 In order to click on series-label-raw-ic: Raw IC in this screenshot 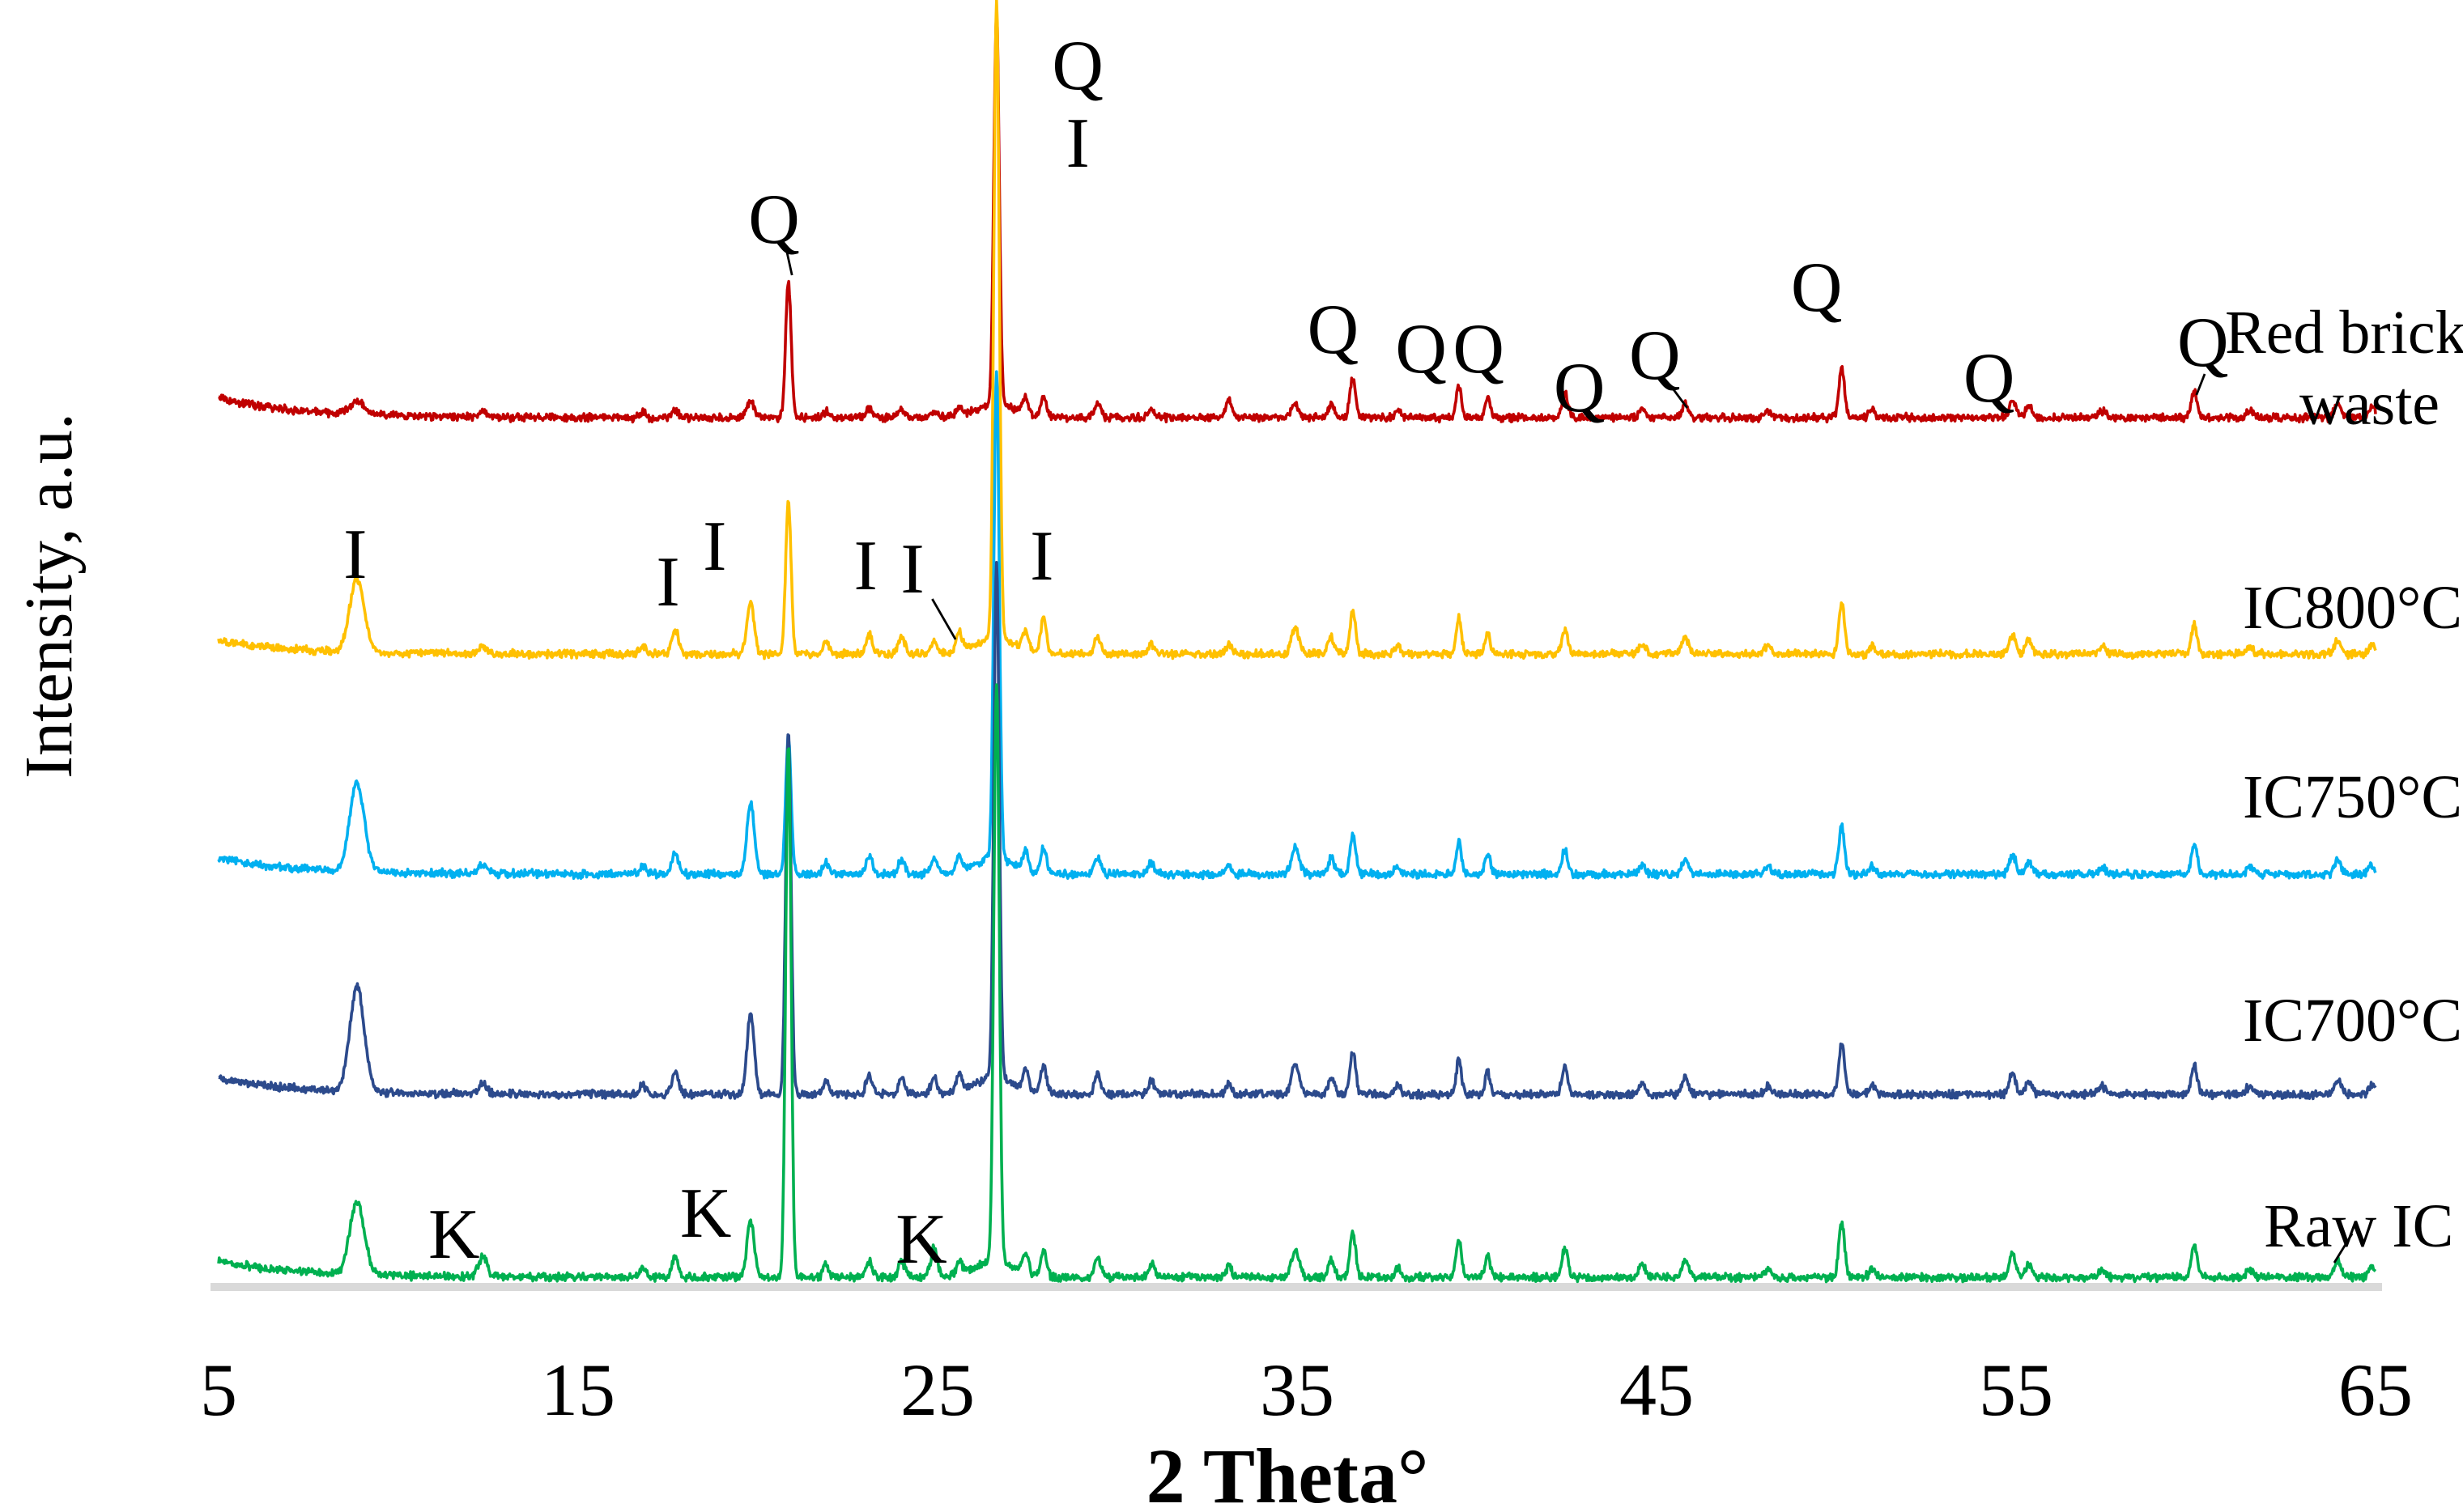, I will do `click(2359, 1226)`.